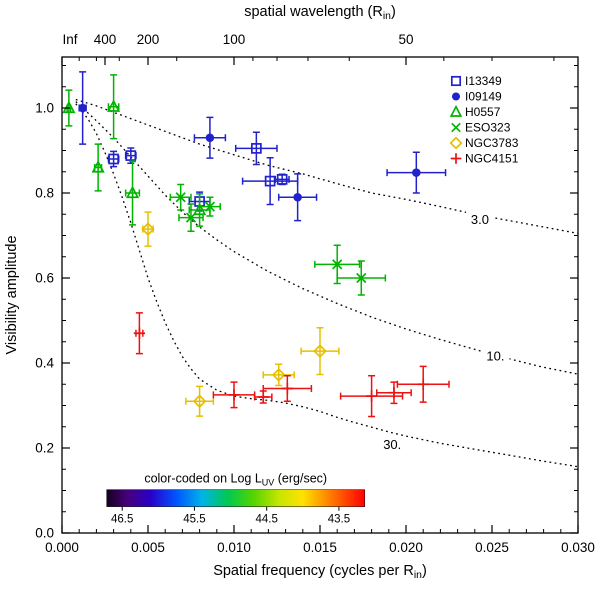  I want to click on legend-entry: ESO323, so click(481, 128).